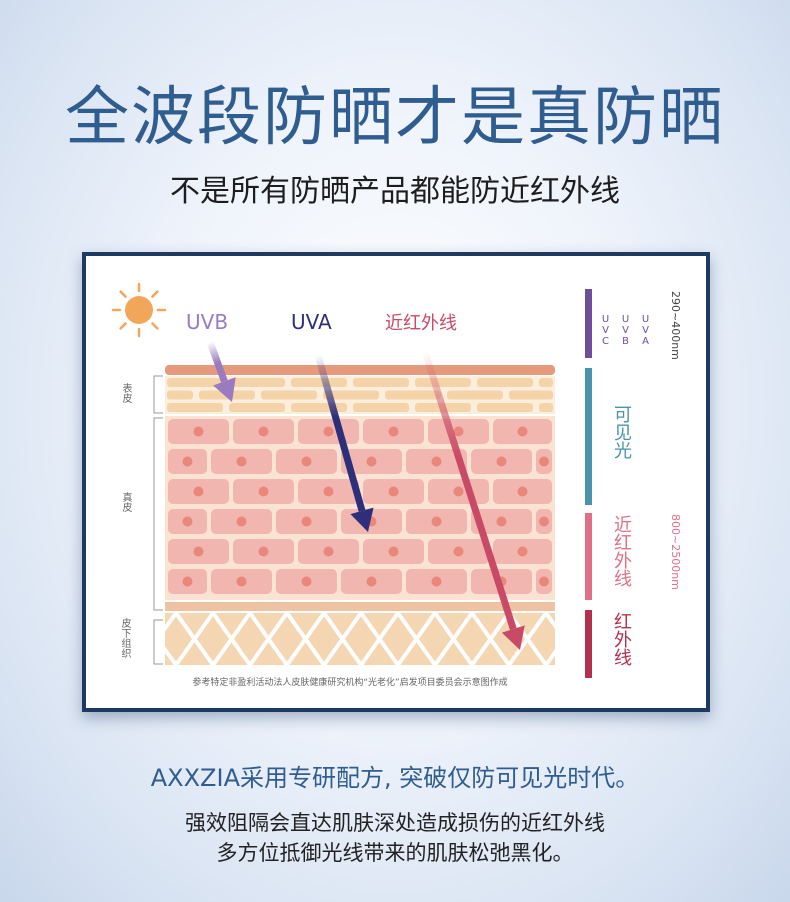  I want to click on page-subtitle: 不是所有防晒产品都能防近红外线, so click(395, 191).